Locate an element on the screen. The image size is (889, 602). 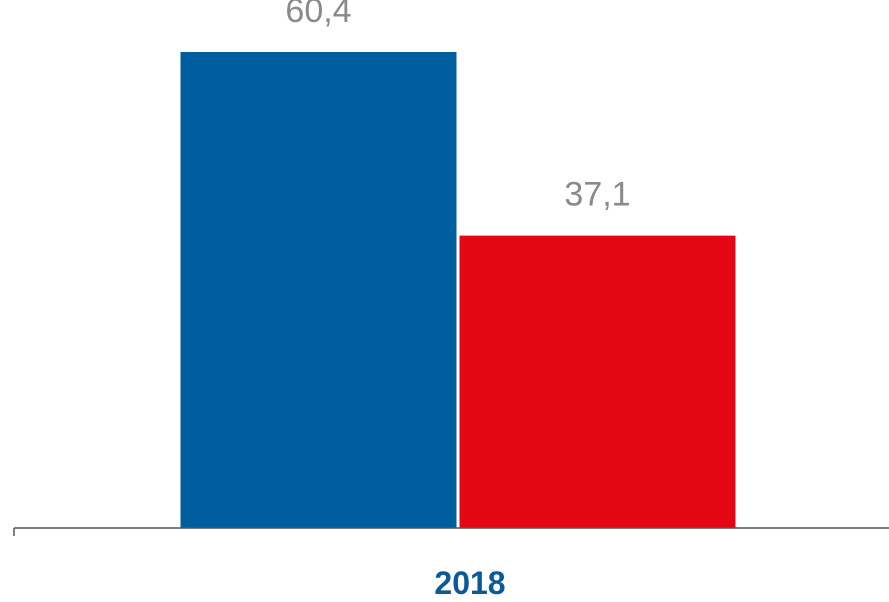
value-labels-group: 60,4 37,1 is located at coordinates (457, 107).